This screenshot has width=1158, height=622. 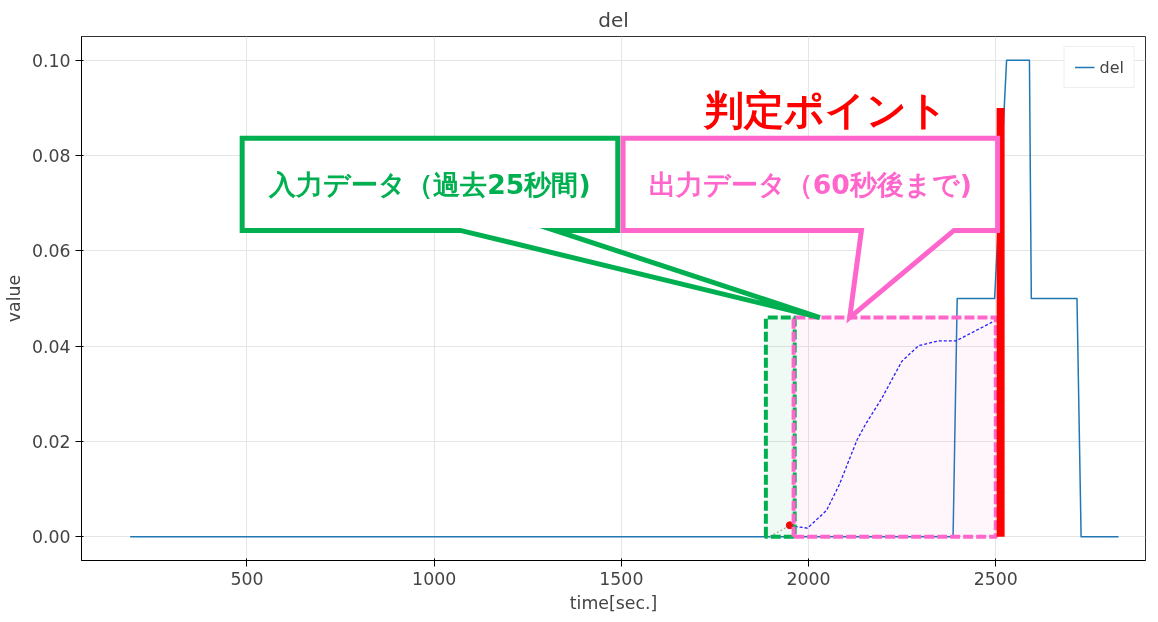 I want to click on x-tick-label: 1500, so click(x=621, y=578).